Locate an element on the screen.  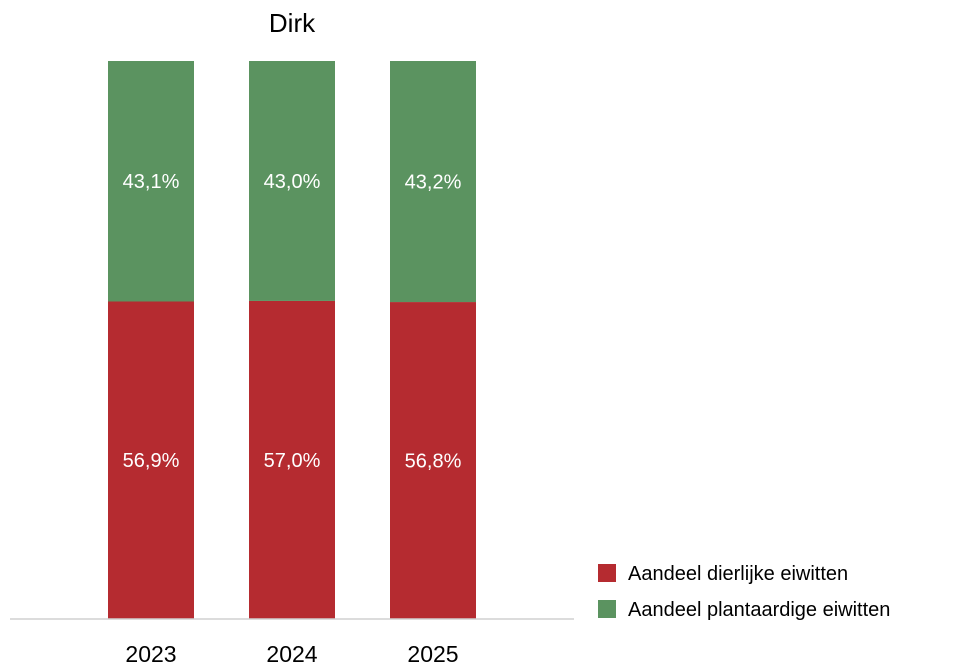
legend-swatch-animal is located at coordinates (607, 573).